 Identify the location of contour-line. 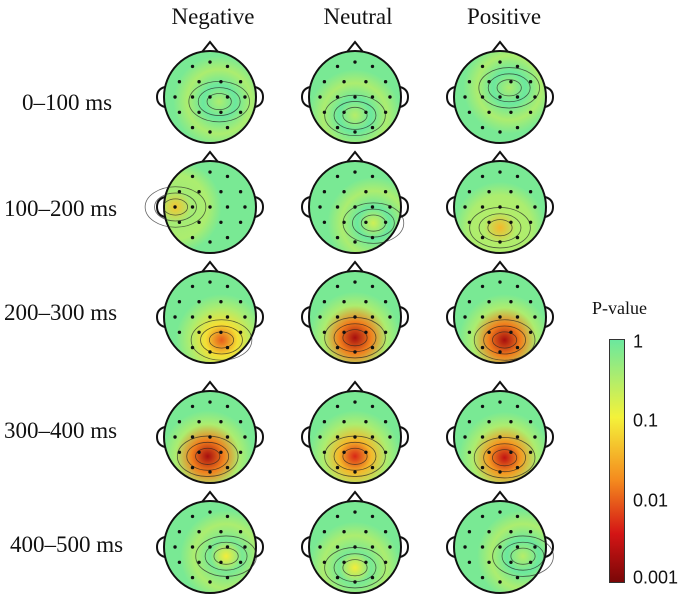
(523, 556).